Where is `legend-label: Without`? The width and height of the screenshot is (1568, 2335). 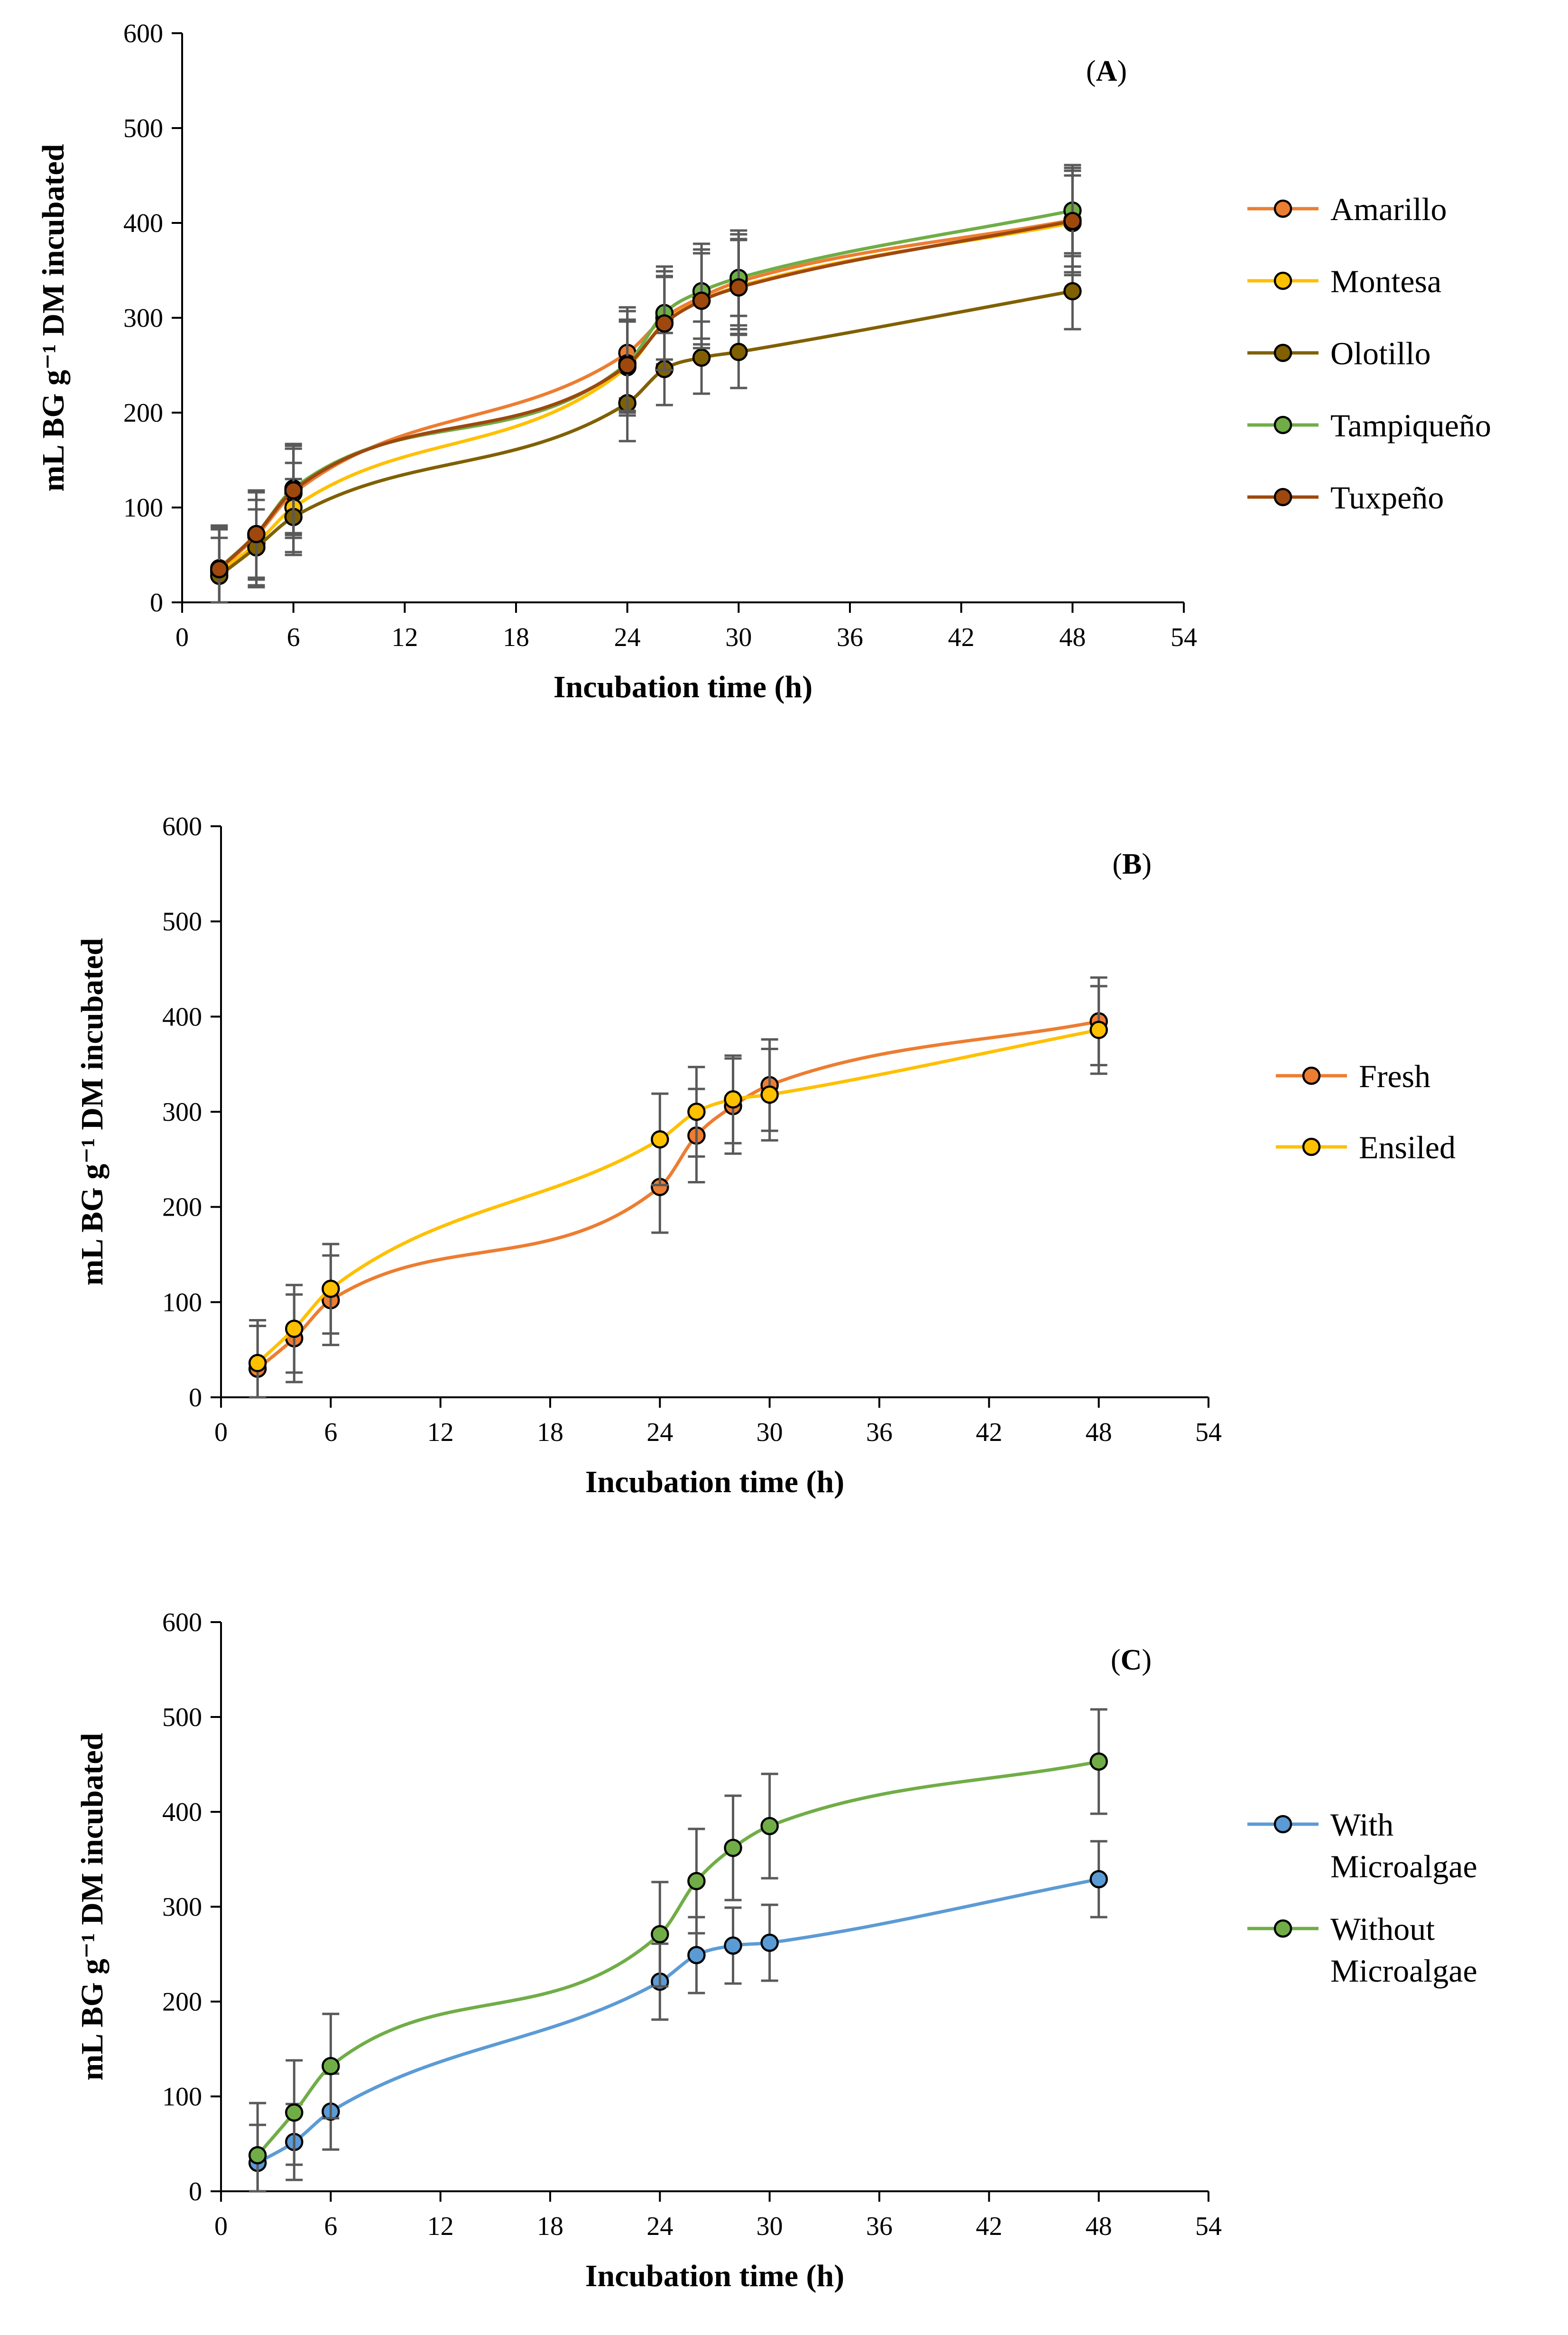 legend-label: Without is located at coordinates (1383, 1929).